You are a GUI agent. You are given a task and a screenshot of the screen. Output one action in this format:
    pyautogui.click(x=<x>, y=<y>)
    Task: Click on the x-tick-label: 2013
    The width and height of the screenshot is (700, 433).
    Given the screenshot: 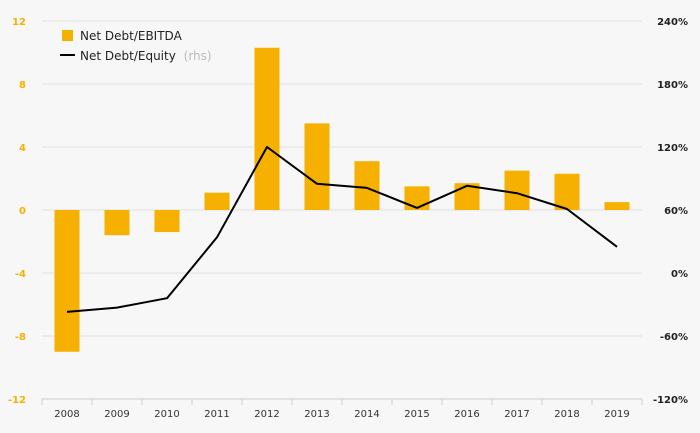 What is the action you would take?
    pyautogui.click(x=316, y=414)
    